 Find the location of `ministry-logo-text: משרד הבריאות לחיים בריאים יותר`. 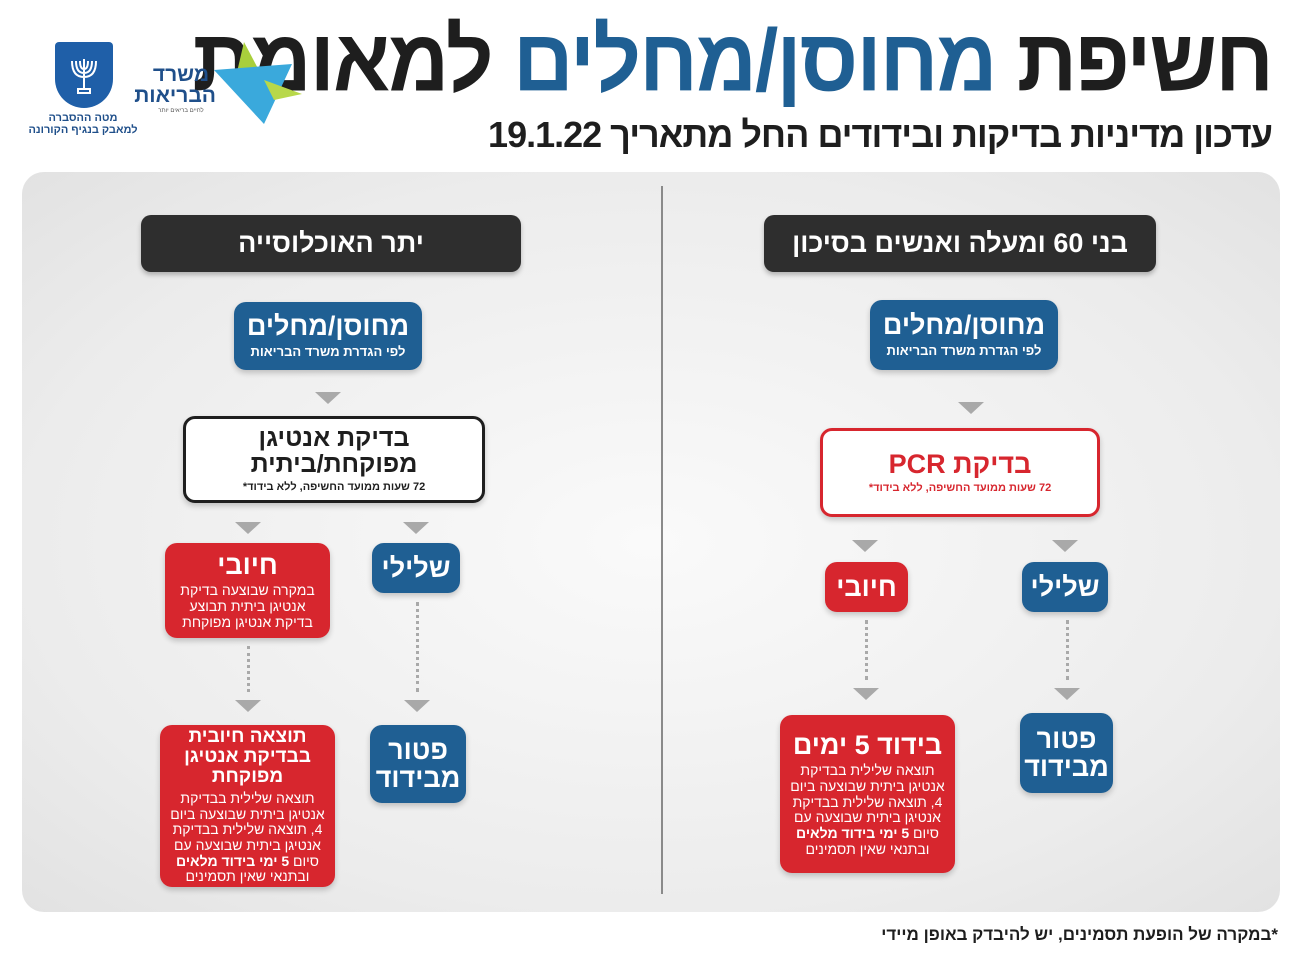

ministry-logo-text: משרד הבריאות לחיים בריאים יותר is located at coordinates (175, 88).